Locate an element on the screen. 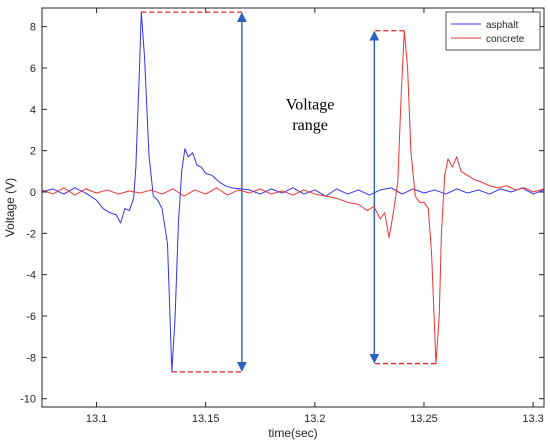 This screenshot has width=550, height=444. legend-label-concrete: concrete is located at coordinates (505, 39).